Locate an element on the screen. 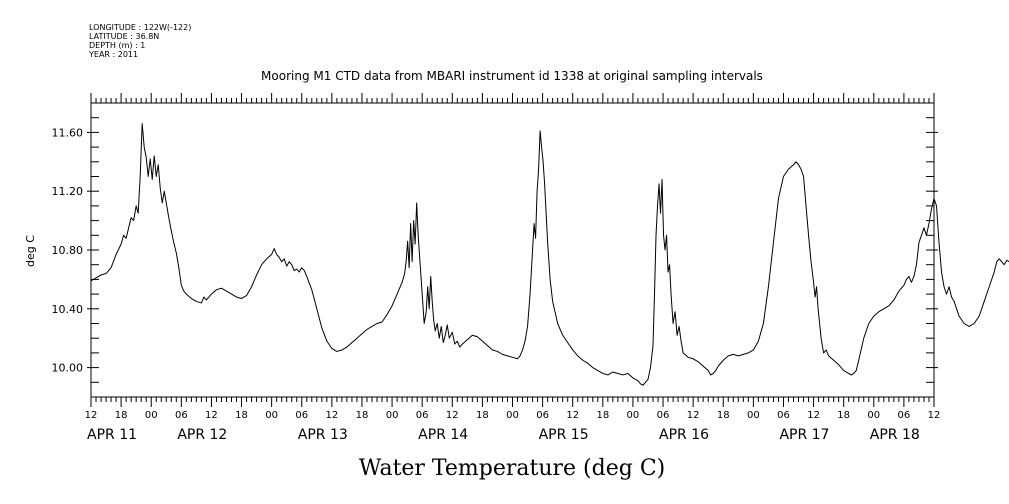 This screenshot has height=504, width=1009. metadata-year: YEAR : 2011 is located at coordinates (113, 54).